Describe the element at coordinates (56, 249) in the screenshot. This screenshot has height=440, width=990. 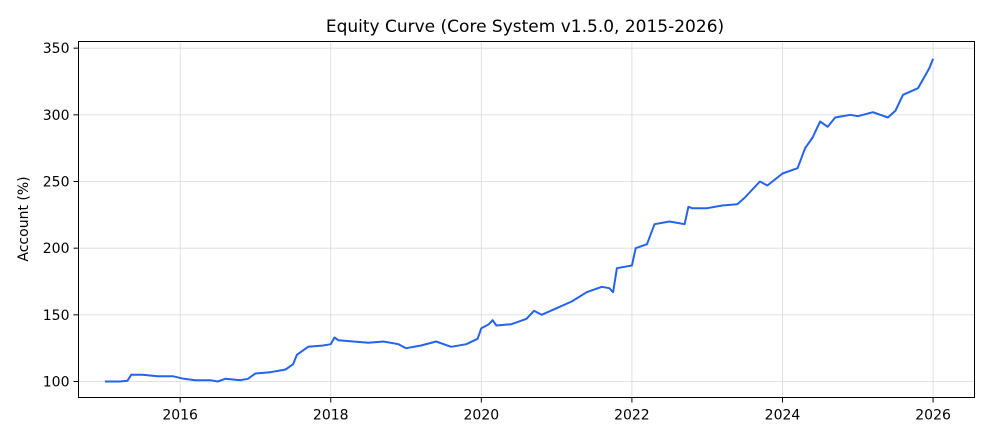
I see `y-tick-label: 200` at that location.